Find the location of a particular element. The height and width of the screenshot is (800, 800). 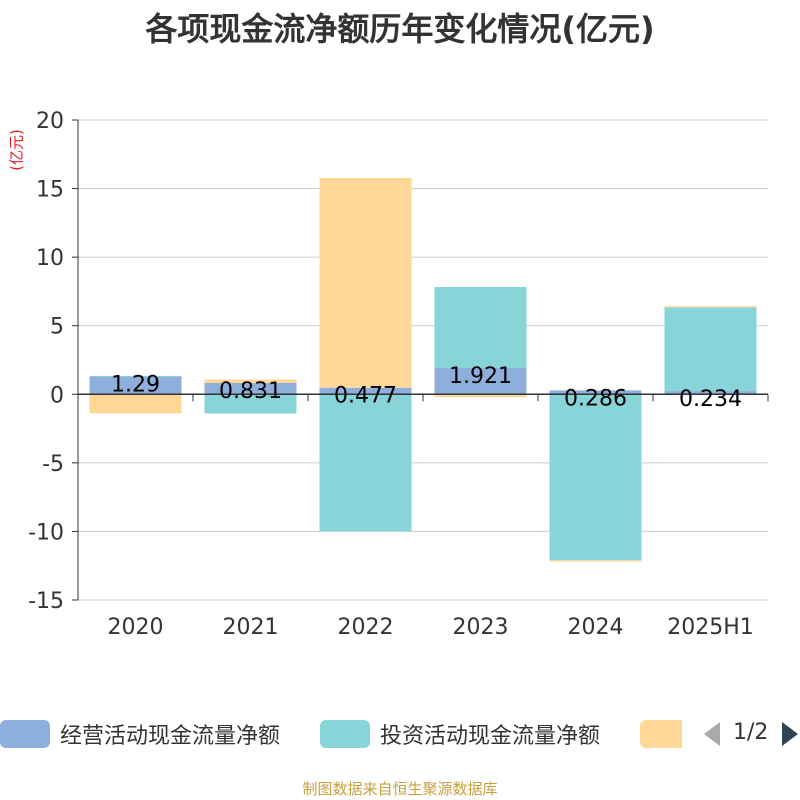

data-label: 0.831 is located at coordinates (250, 391).